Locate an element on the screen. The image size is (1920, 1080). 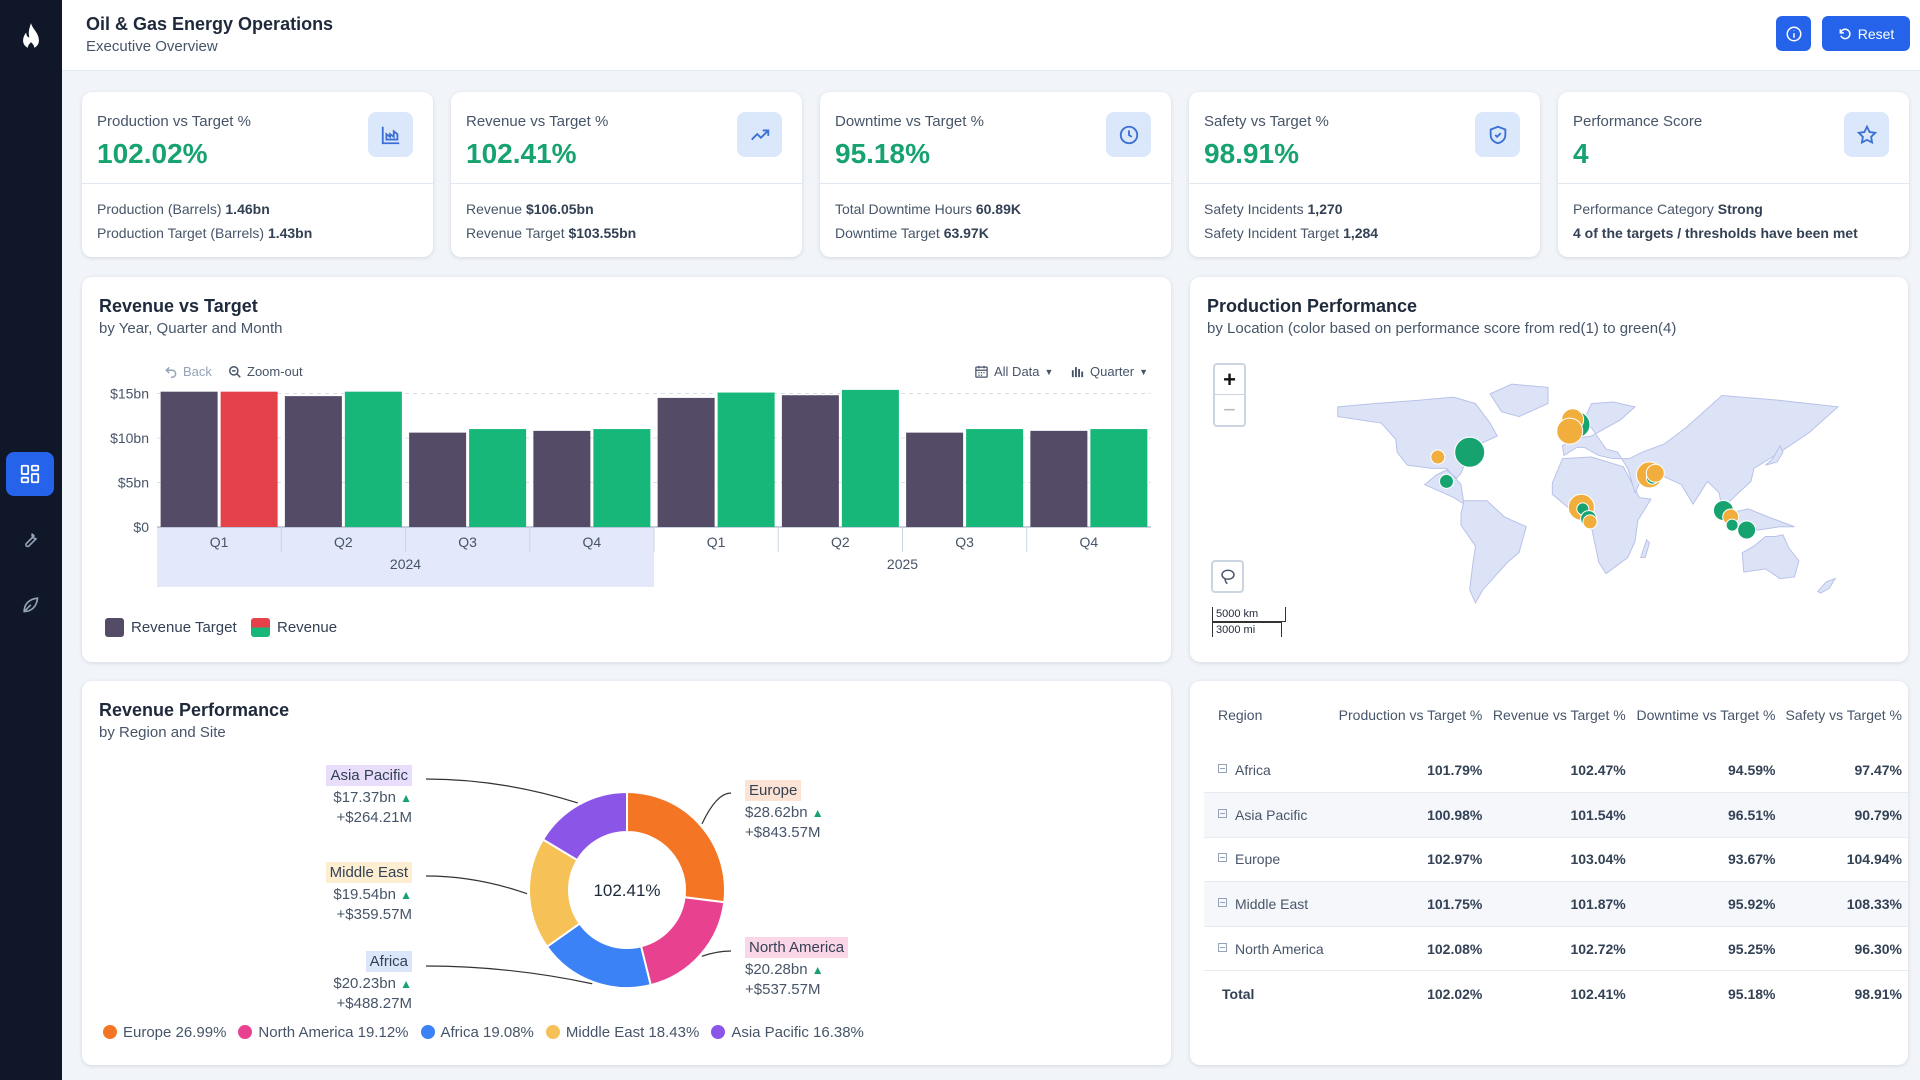
bar-revenue-target is located at coordinates (810, 461).